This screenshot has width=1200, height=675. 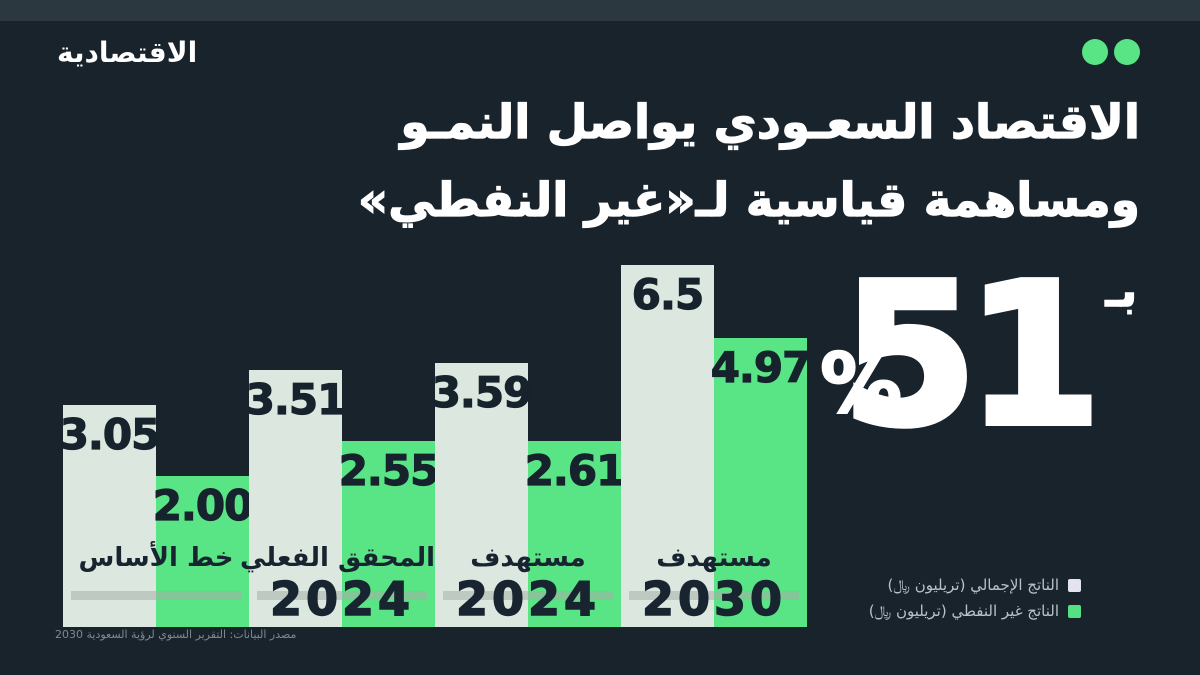 What do you see at coordinates (482, 392) in the screenshot?
I see `bar-value-label: 3.59` at bounding box center [482, 392].